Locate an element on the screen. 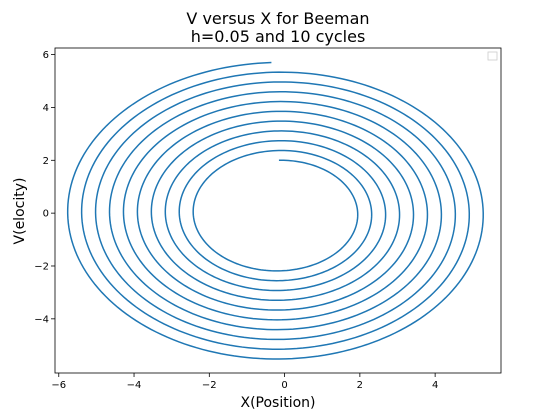 Image resolution: width=549 pixels, height=420 pixels. x-tick-label: 4 is located at coordinates (435, 385).